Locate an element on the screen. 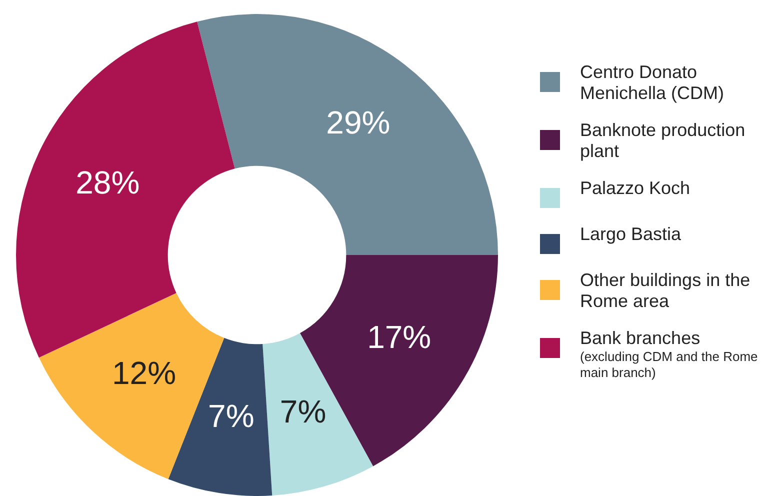 This screenshot has height=496, width=782. data-label: 12% is located at coordinates (144, 373).